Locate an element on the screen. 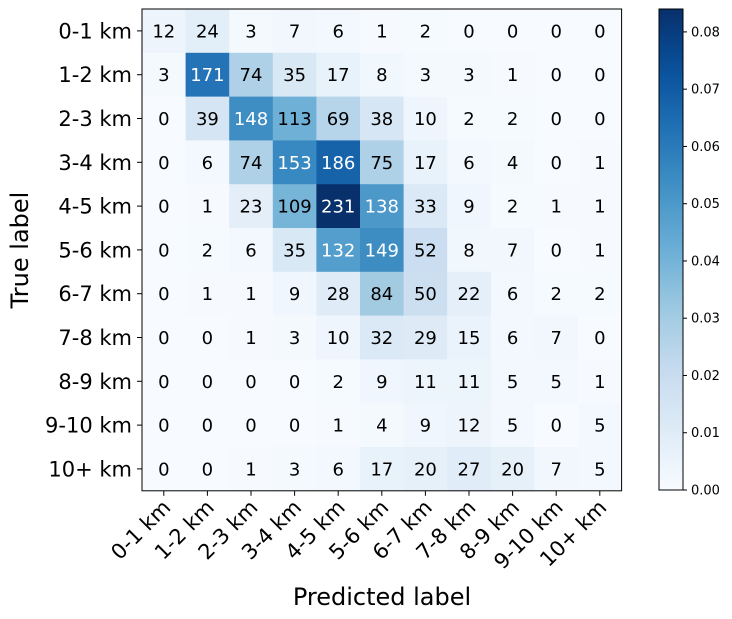 The height and width of the screenshot is (619, 732). cell-value-label: 5 is located at coordinates (599, 426).